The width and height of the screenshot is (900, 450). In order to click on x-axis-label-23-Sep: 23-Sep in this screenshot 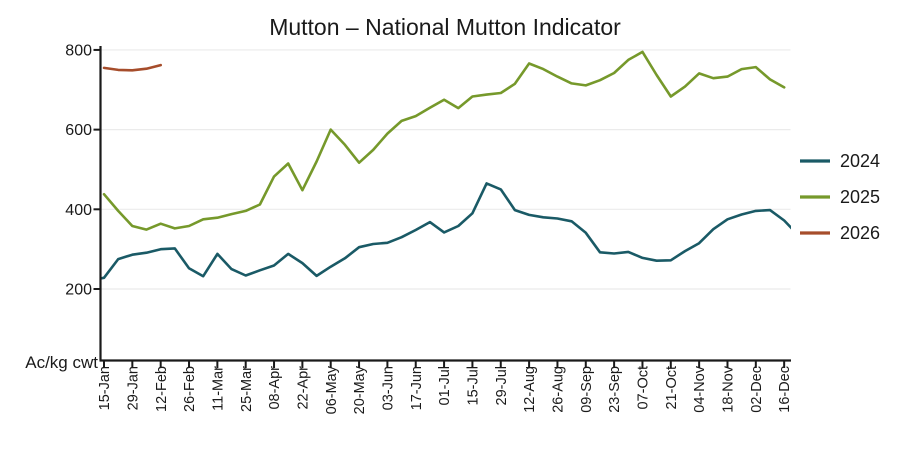, I will do `click(615, 389)`.